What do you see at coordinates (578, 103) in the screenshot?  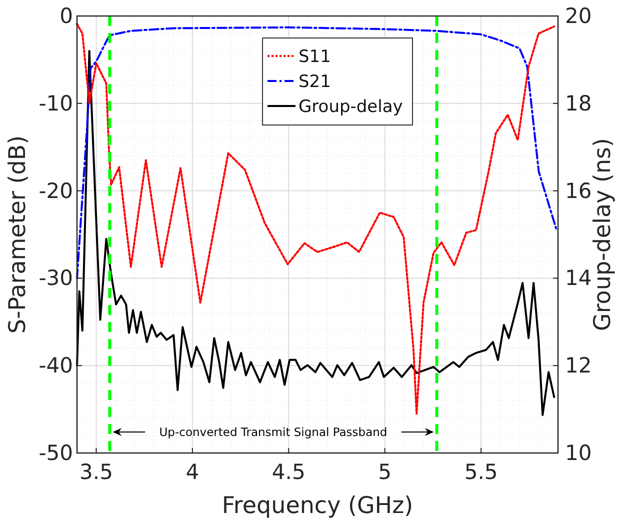 I see `y2-tick-label: 18` at bounding box center [578, 103].